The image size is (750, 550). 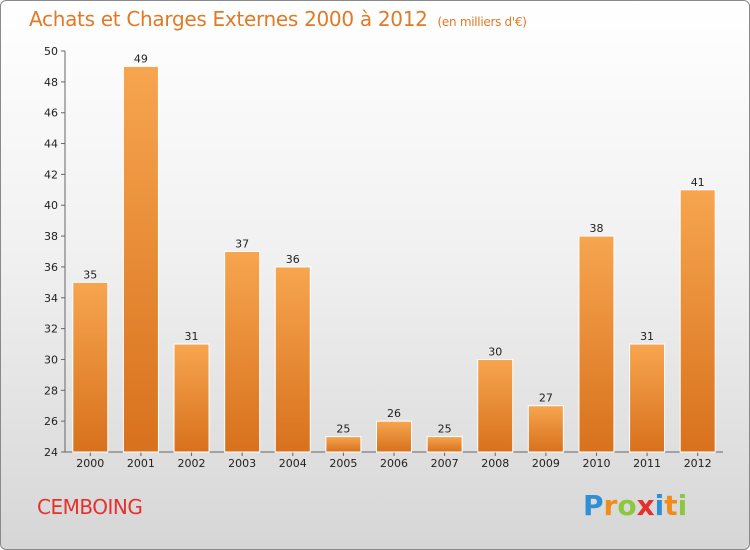 What do you see at coordinates (51, 113) in the screenshot?
I see `y-tick-label: 46` at bounding box center [51, 113].